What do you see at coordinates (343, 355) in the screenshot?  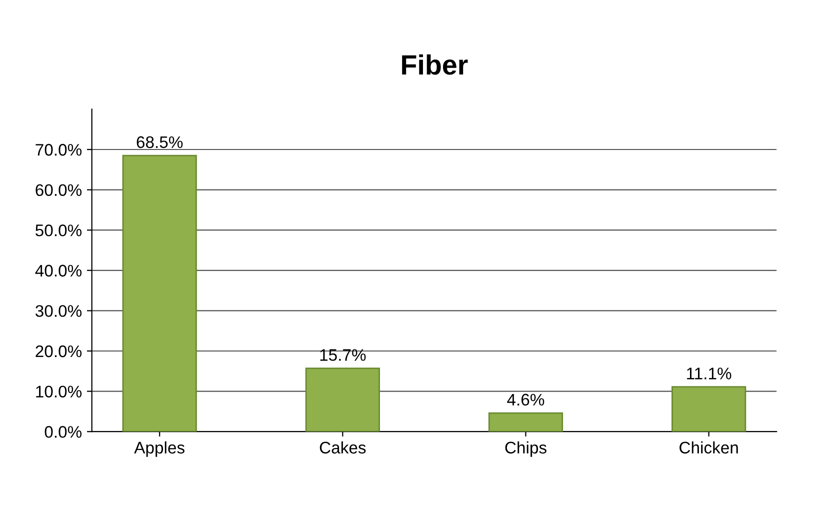 I see `data-label: 15.7%` at bounding box center [343, 355].